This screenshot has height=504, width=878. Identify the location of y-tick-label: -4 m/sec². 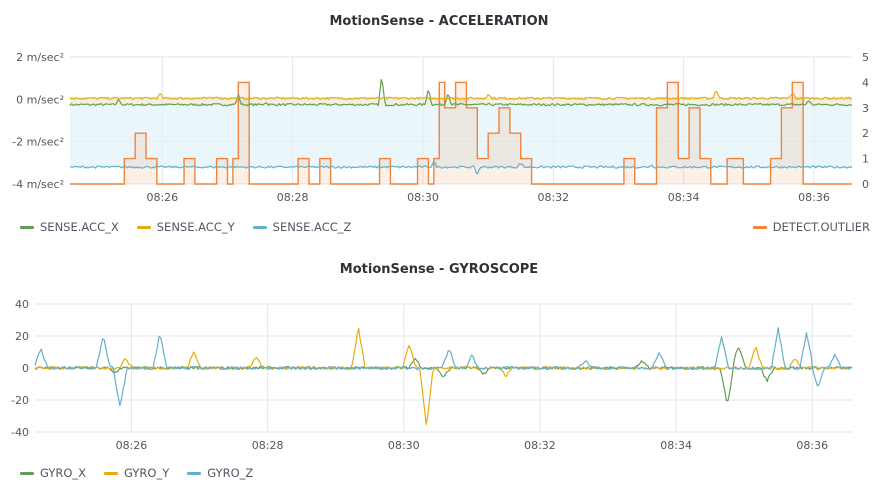
(38, 184).